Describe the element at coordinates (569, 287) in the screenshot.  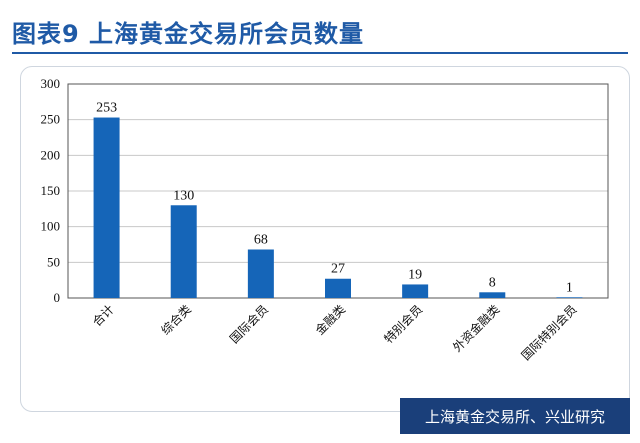
I see `data-label: 1` at that location.